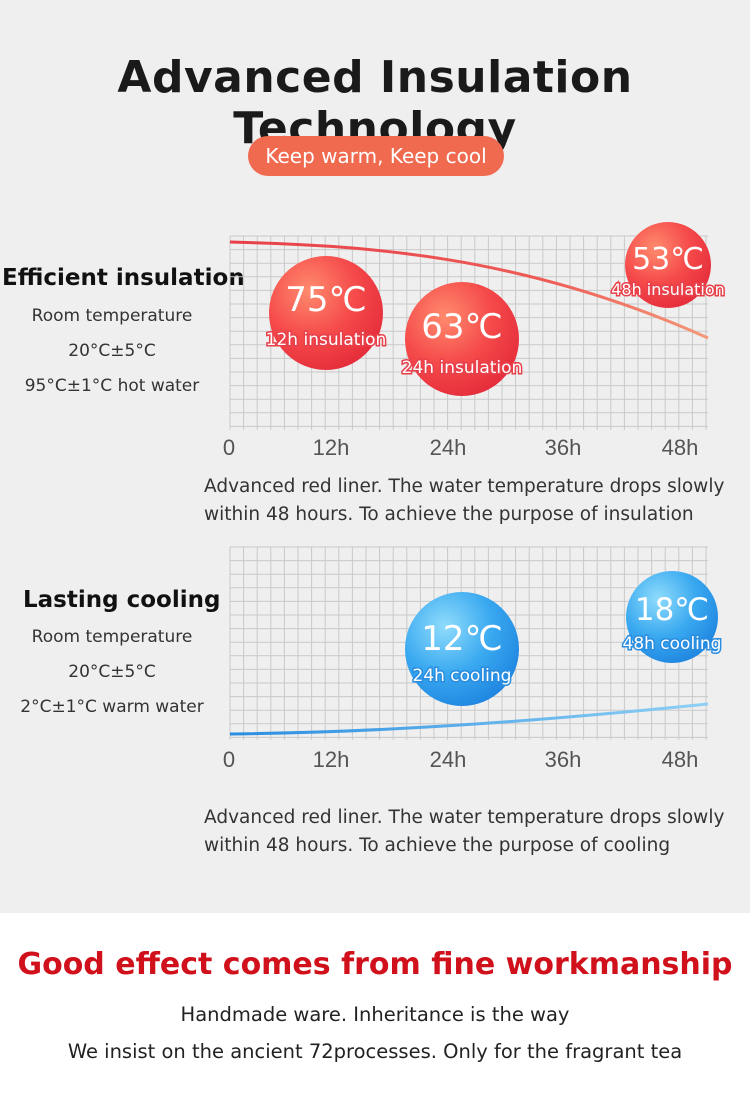  Describe the element at coordinates (112, 707) in the screenshot. I see `cooling-info-water: 2°C±1°C warm water` at that location.